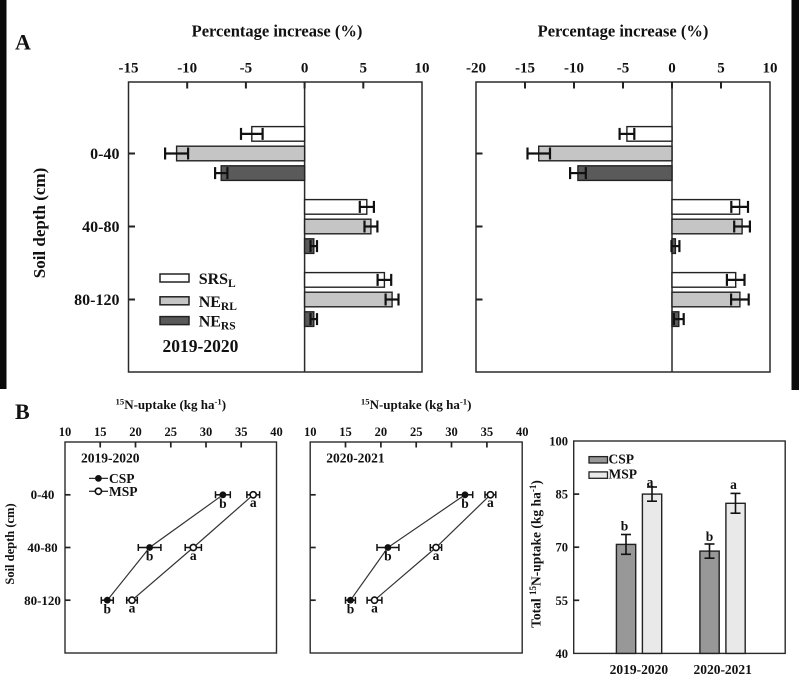 The width and height of the screenshot is (799, 689). Describe the element at coordinates (562, 548) in the screenshot. I see `svg-text: 70` at that location.